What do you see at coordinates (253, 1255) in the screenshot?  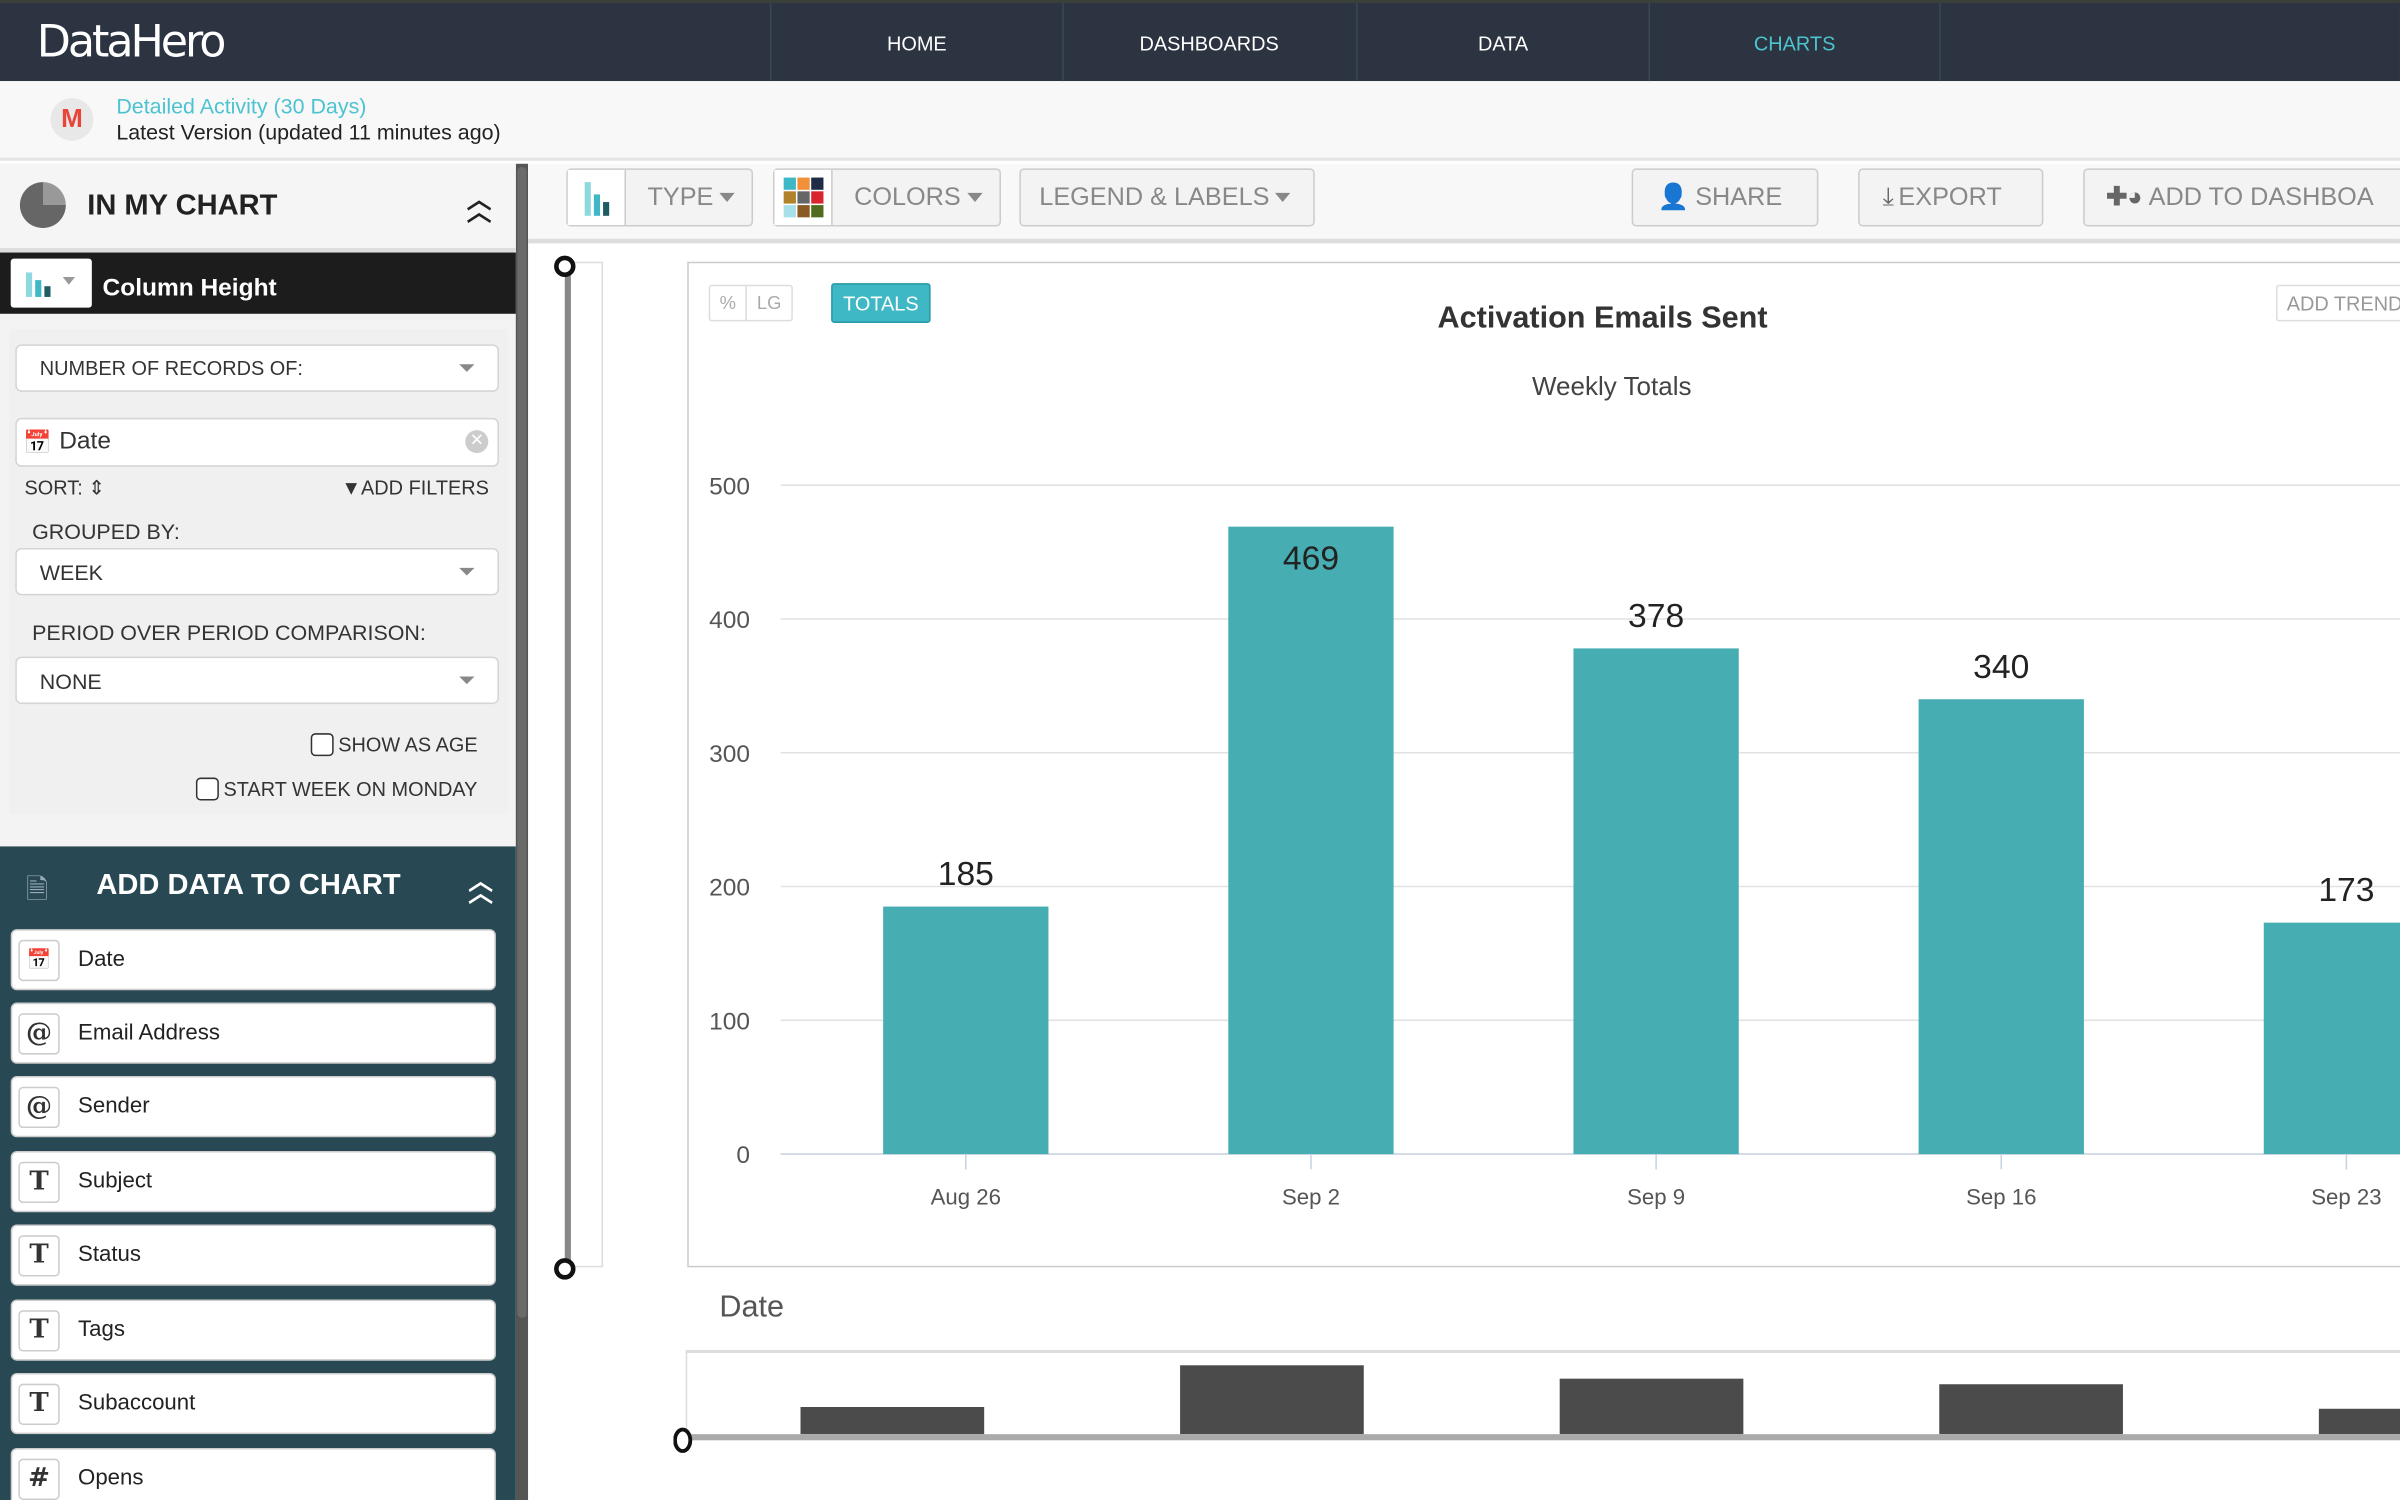 I see `field-item-status: T Status` at bounding box center [253, 1255].